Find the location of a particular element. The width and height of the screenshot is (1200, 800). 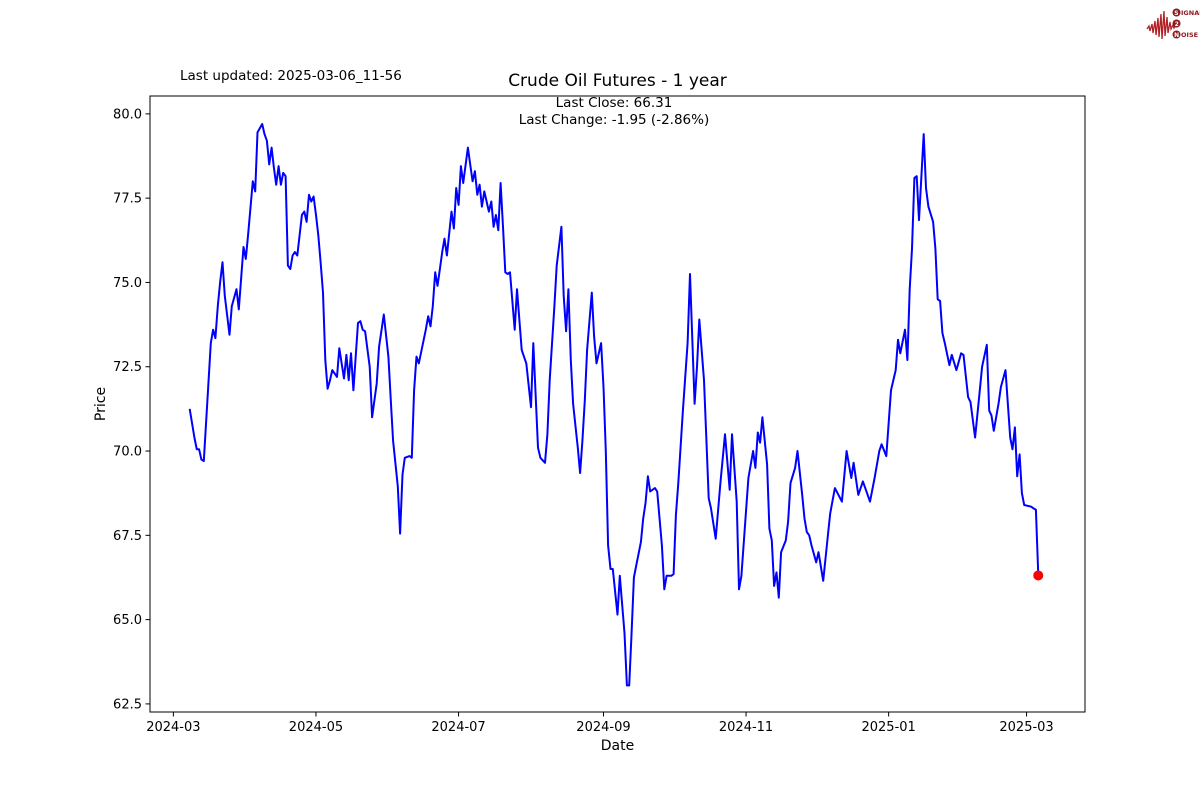

x-tick-label: 2024-09 is located at coordinates (603, 727).